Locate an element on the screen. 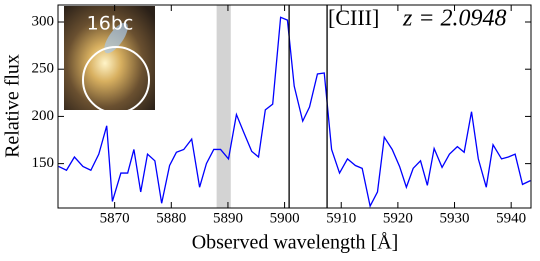  y-tick-label: 250 is located at coordinates (43, 69).